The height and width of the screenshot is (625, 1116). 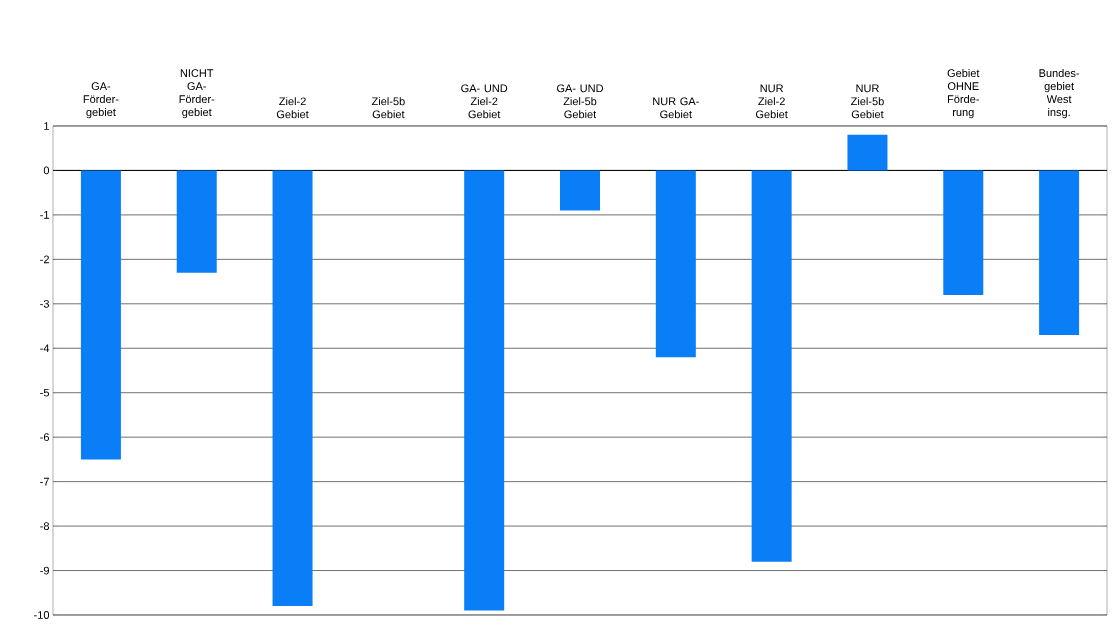 I want to click on y-tick-label: 0, so click(x=46, y=170).